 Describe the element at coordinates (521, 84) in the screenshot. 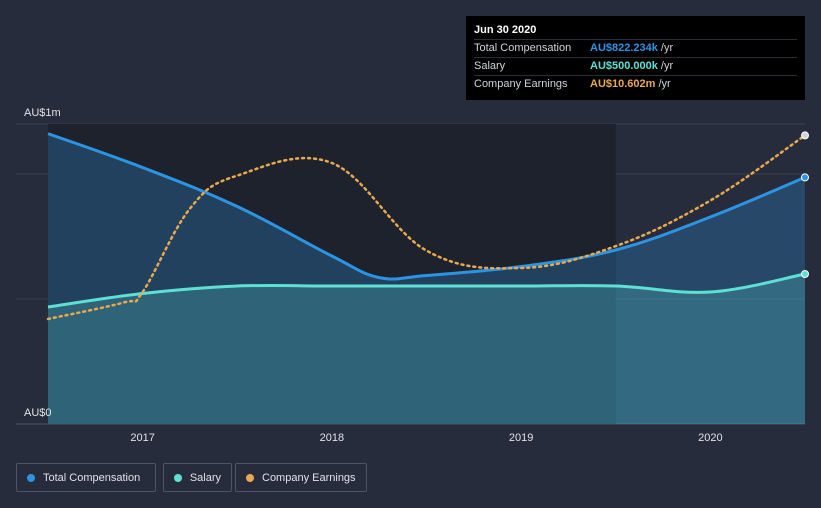

I see `tooltip-label: Company Earnings` at that location.